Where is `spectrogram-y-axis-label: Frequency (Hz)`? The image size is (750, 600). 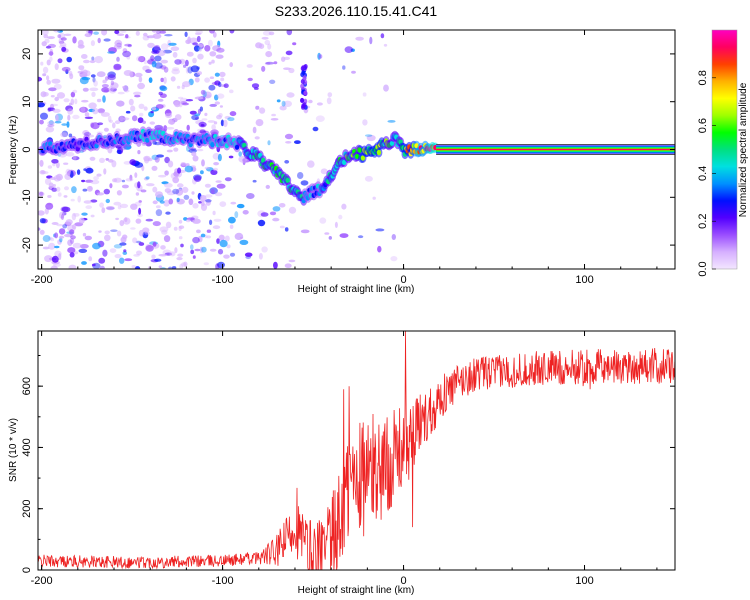
spectrogram-y-axis-label: Frequency (Hz) is located at coordinates (13, 150).